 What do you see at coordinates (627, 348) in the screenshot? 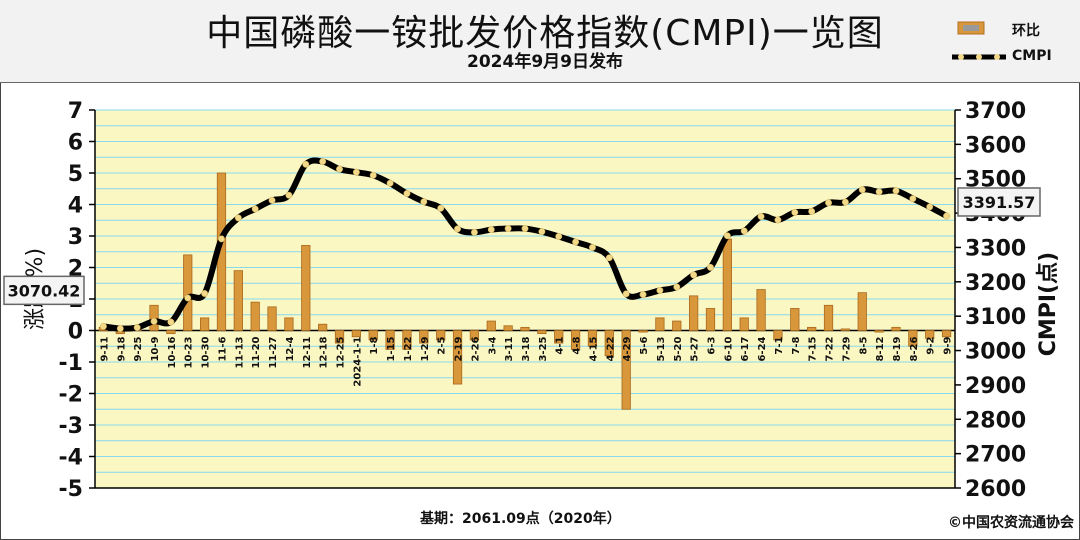
I see `x-tick-label: 4-29` at bounding box center [627, 348].